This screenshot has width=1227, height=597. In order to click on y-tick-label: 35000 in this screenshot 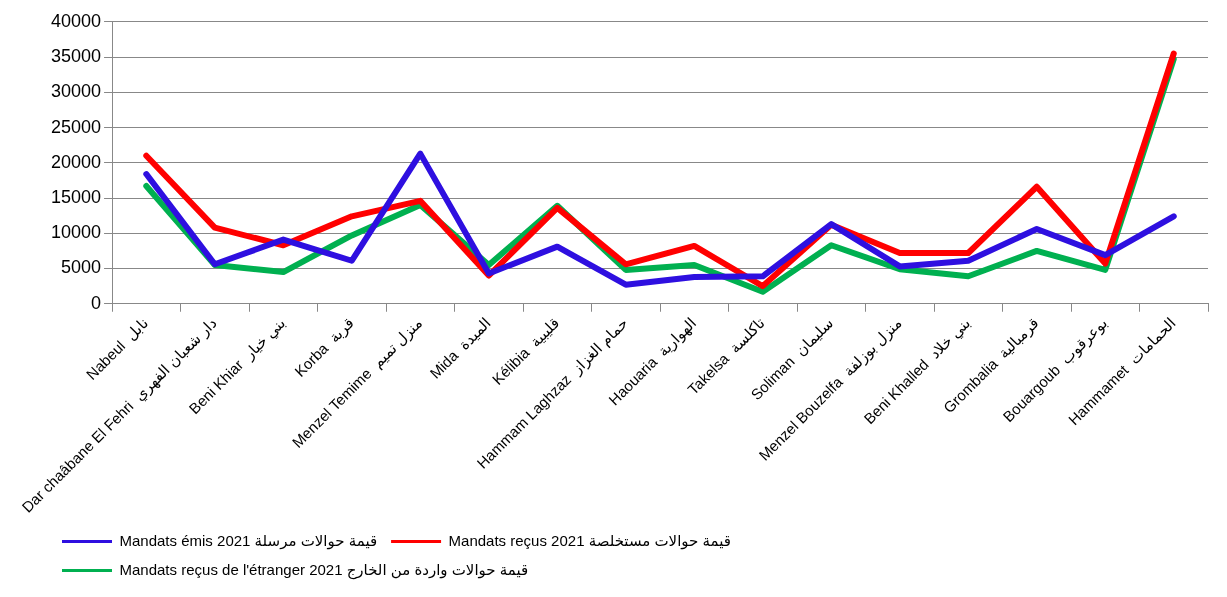, I will do `click(76, 56)`.